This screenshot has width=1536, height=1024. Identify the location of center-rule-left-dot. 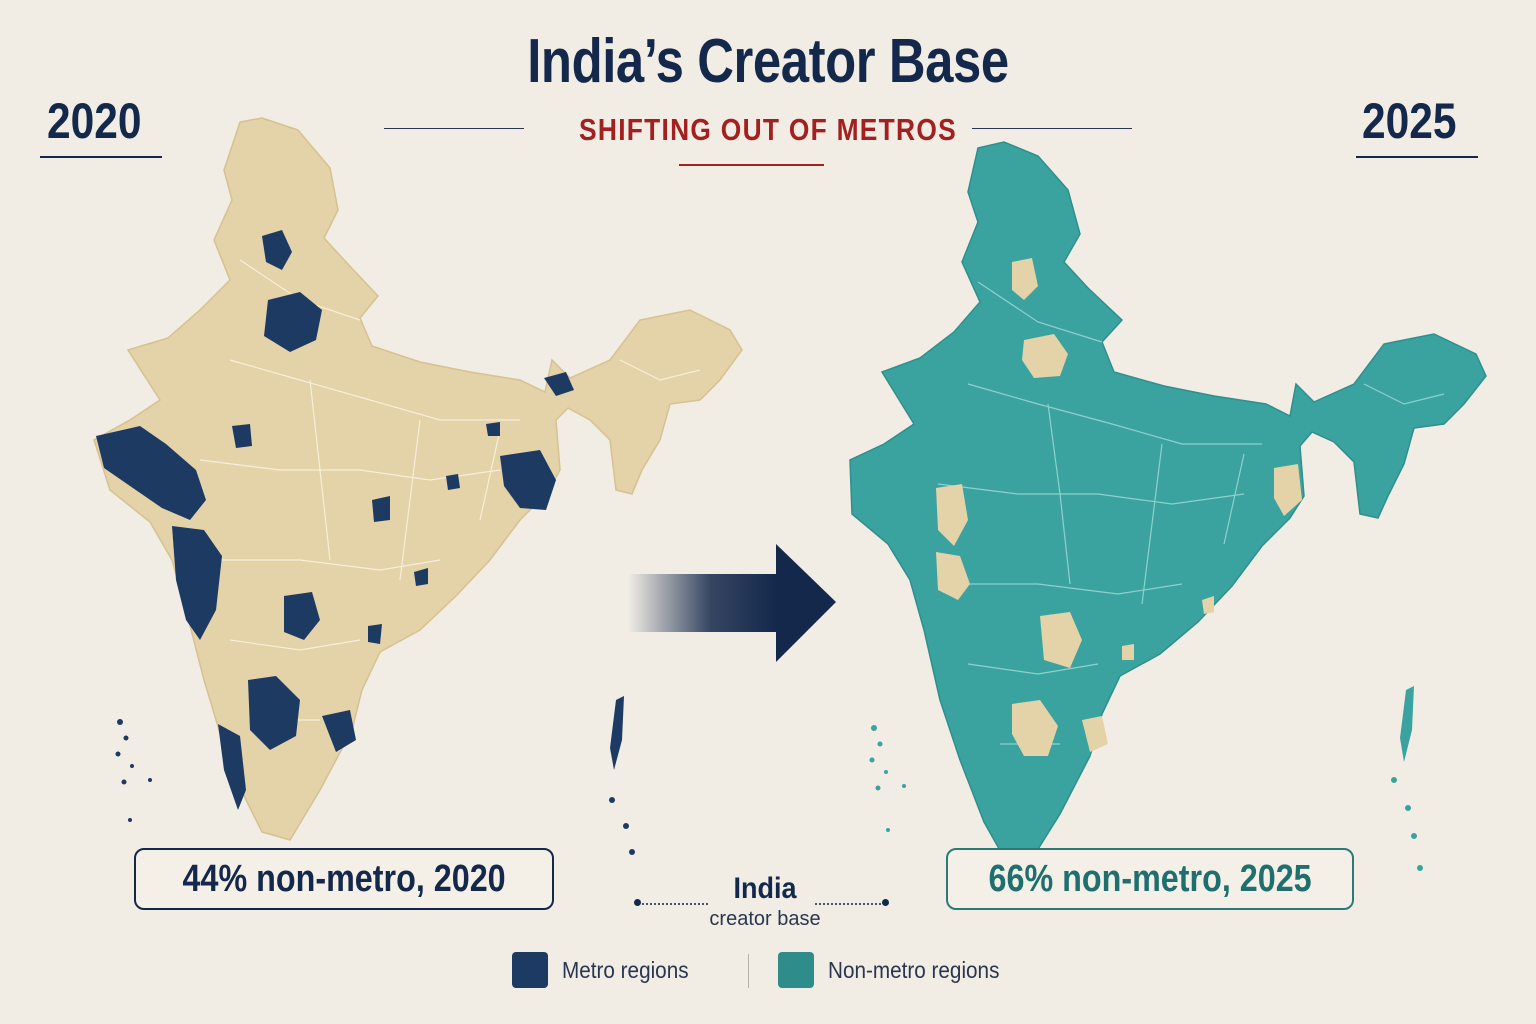
(637, 902).